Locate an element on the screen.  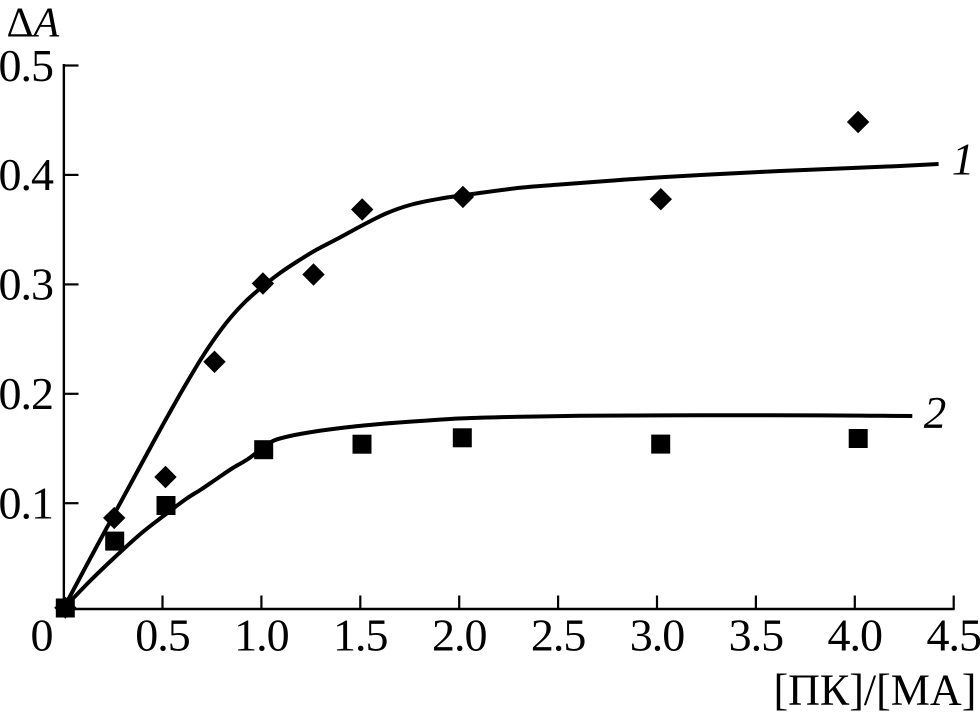
svg-text: 4.0 is located at coordinates (855, 635).